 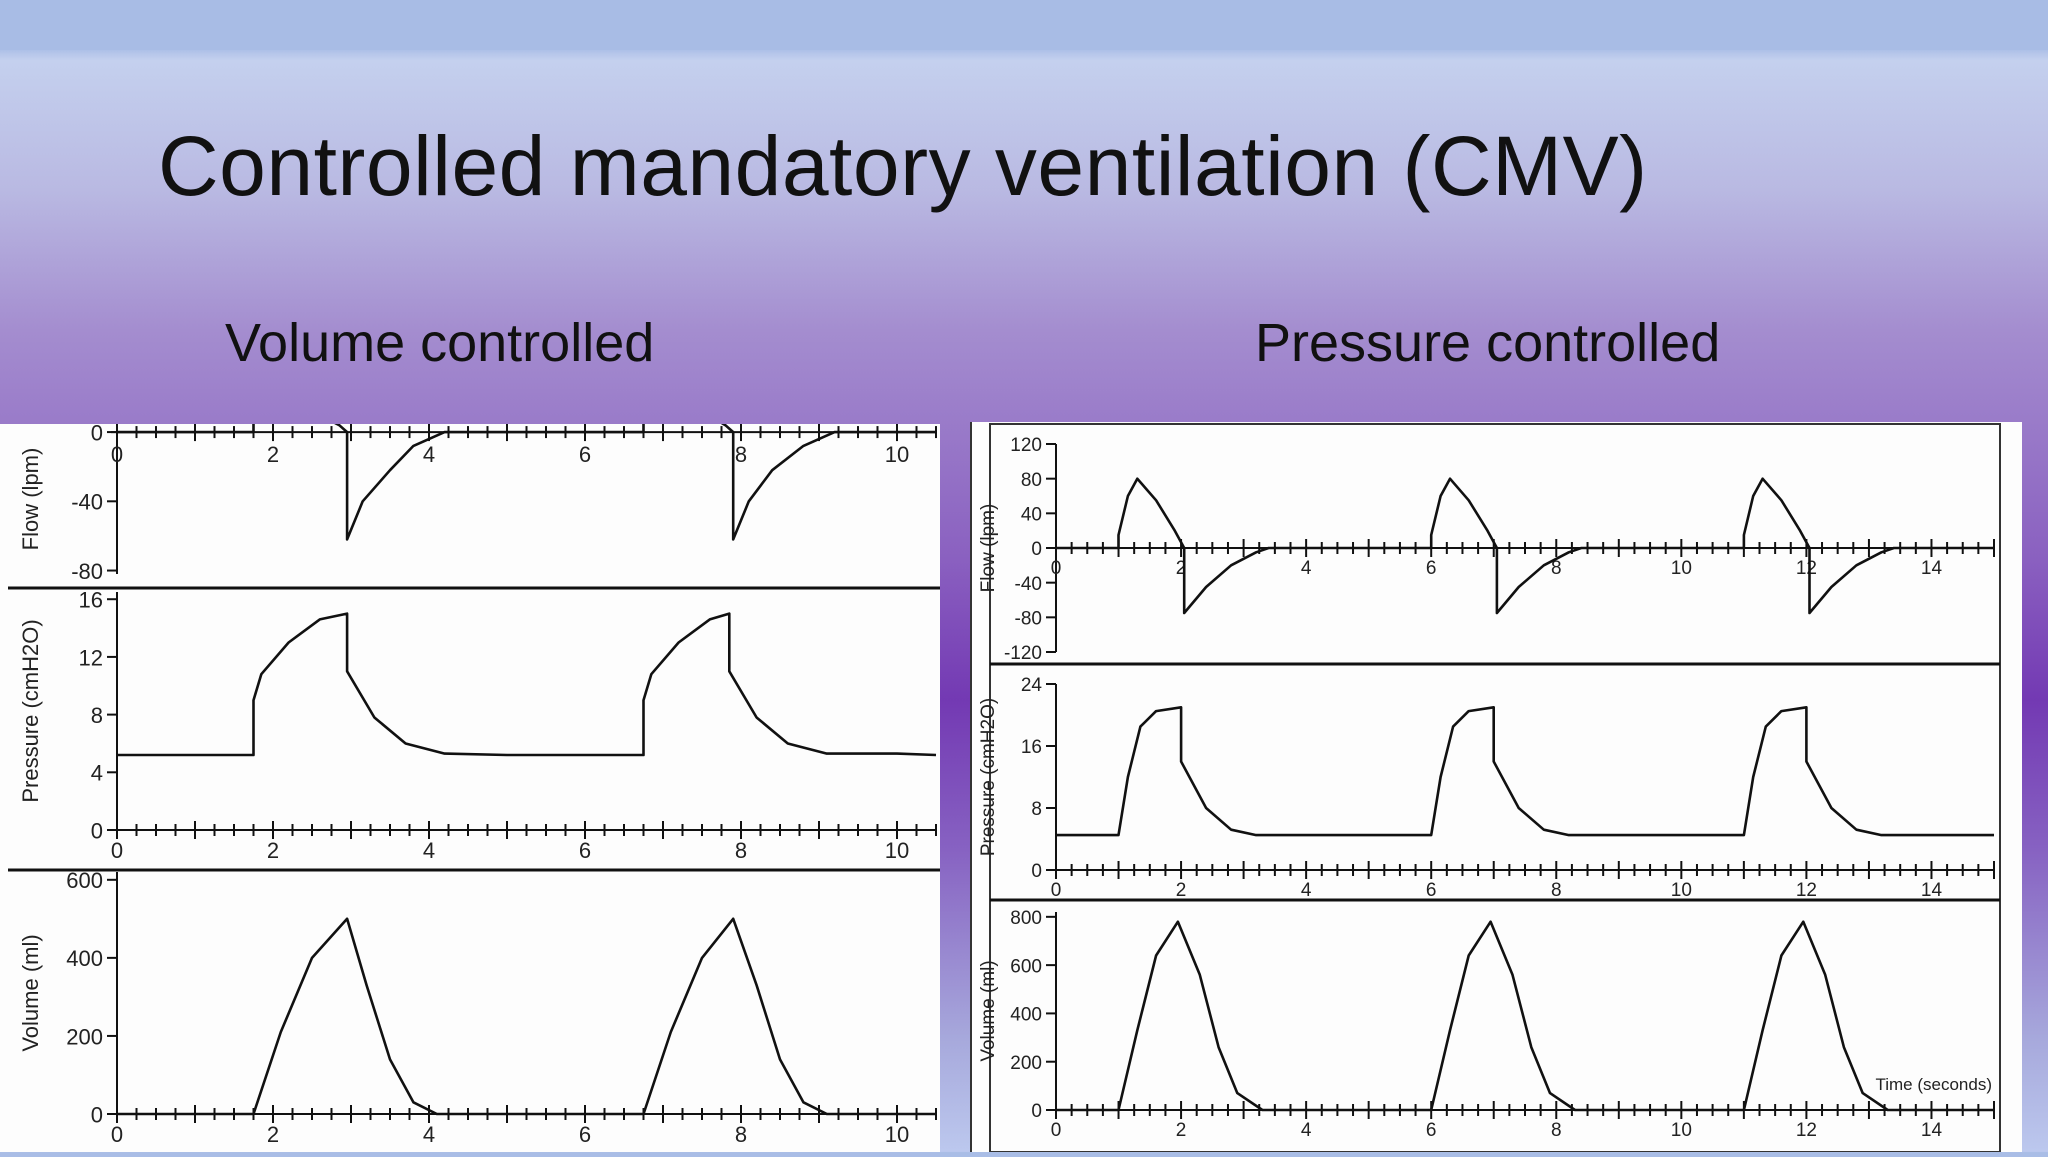 What do you see at coordinates (1032, 685) in the screenshot?
I see `y-tick-label: 24` at bounding box center [1032, 685].